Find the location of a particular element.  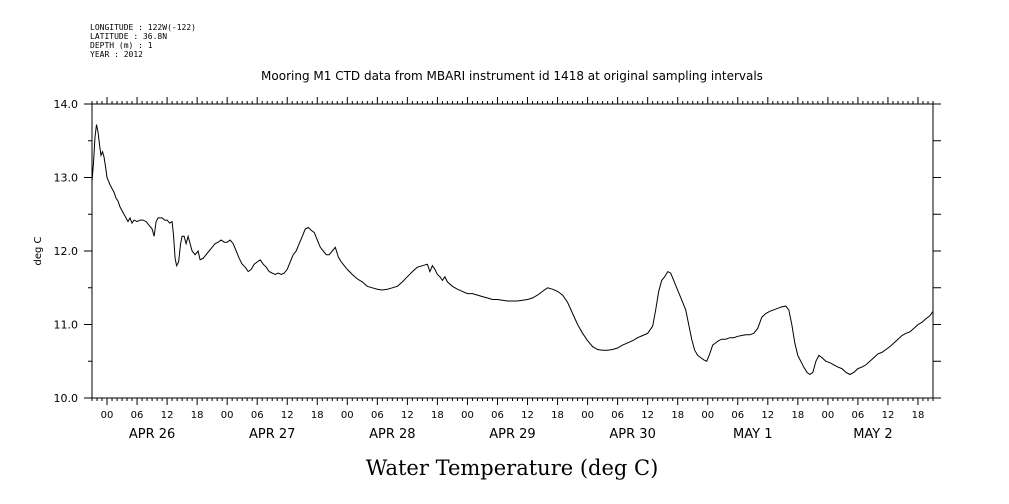

y-tick-label: 10.0 is located at coordinates (66, 398).